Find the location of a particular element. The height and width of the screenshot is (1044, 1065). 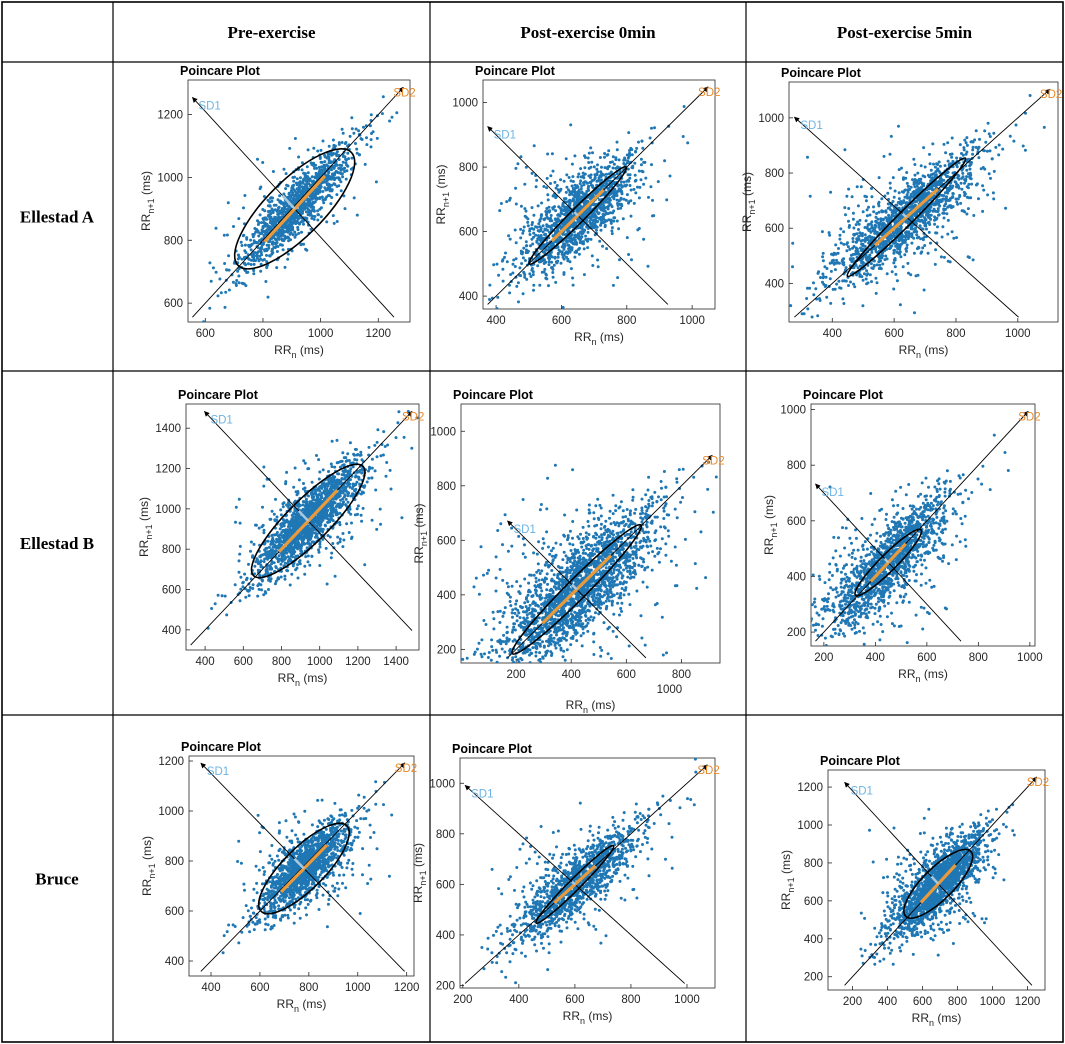

x-tick-label: 800 is located at coordinates (262, 334).